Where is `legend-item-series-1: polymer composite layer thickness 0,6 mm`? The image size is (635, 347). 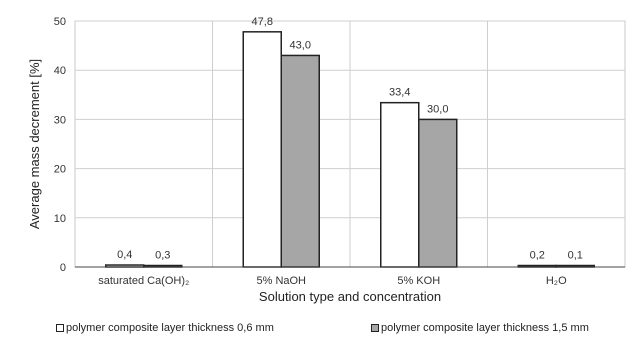 legend-item-series-1: polymer composite layer thickness 0,6 mm is located at coordinates (165, 328).